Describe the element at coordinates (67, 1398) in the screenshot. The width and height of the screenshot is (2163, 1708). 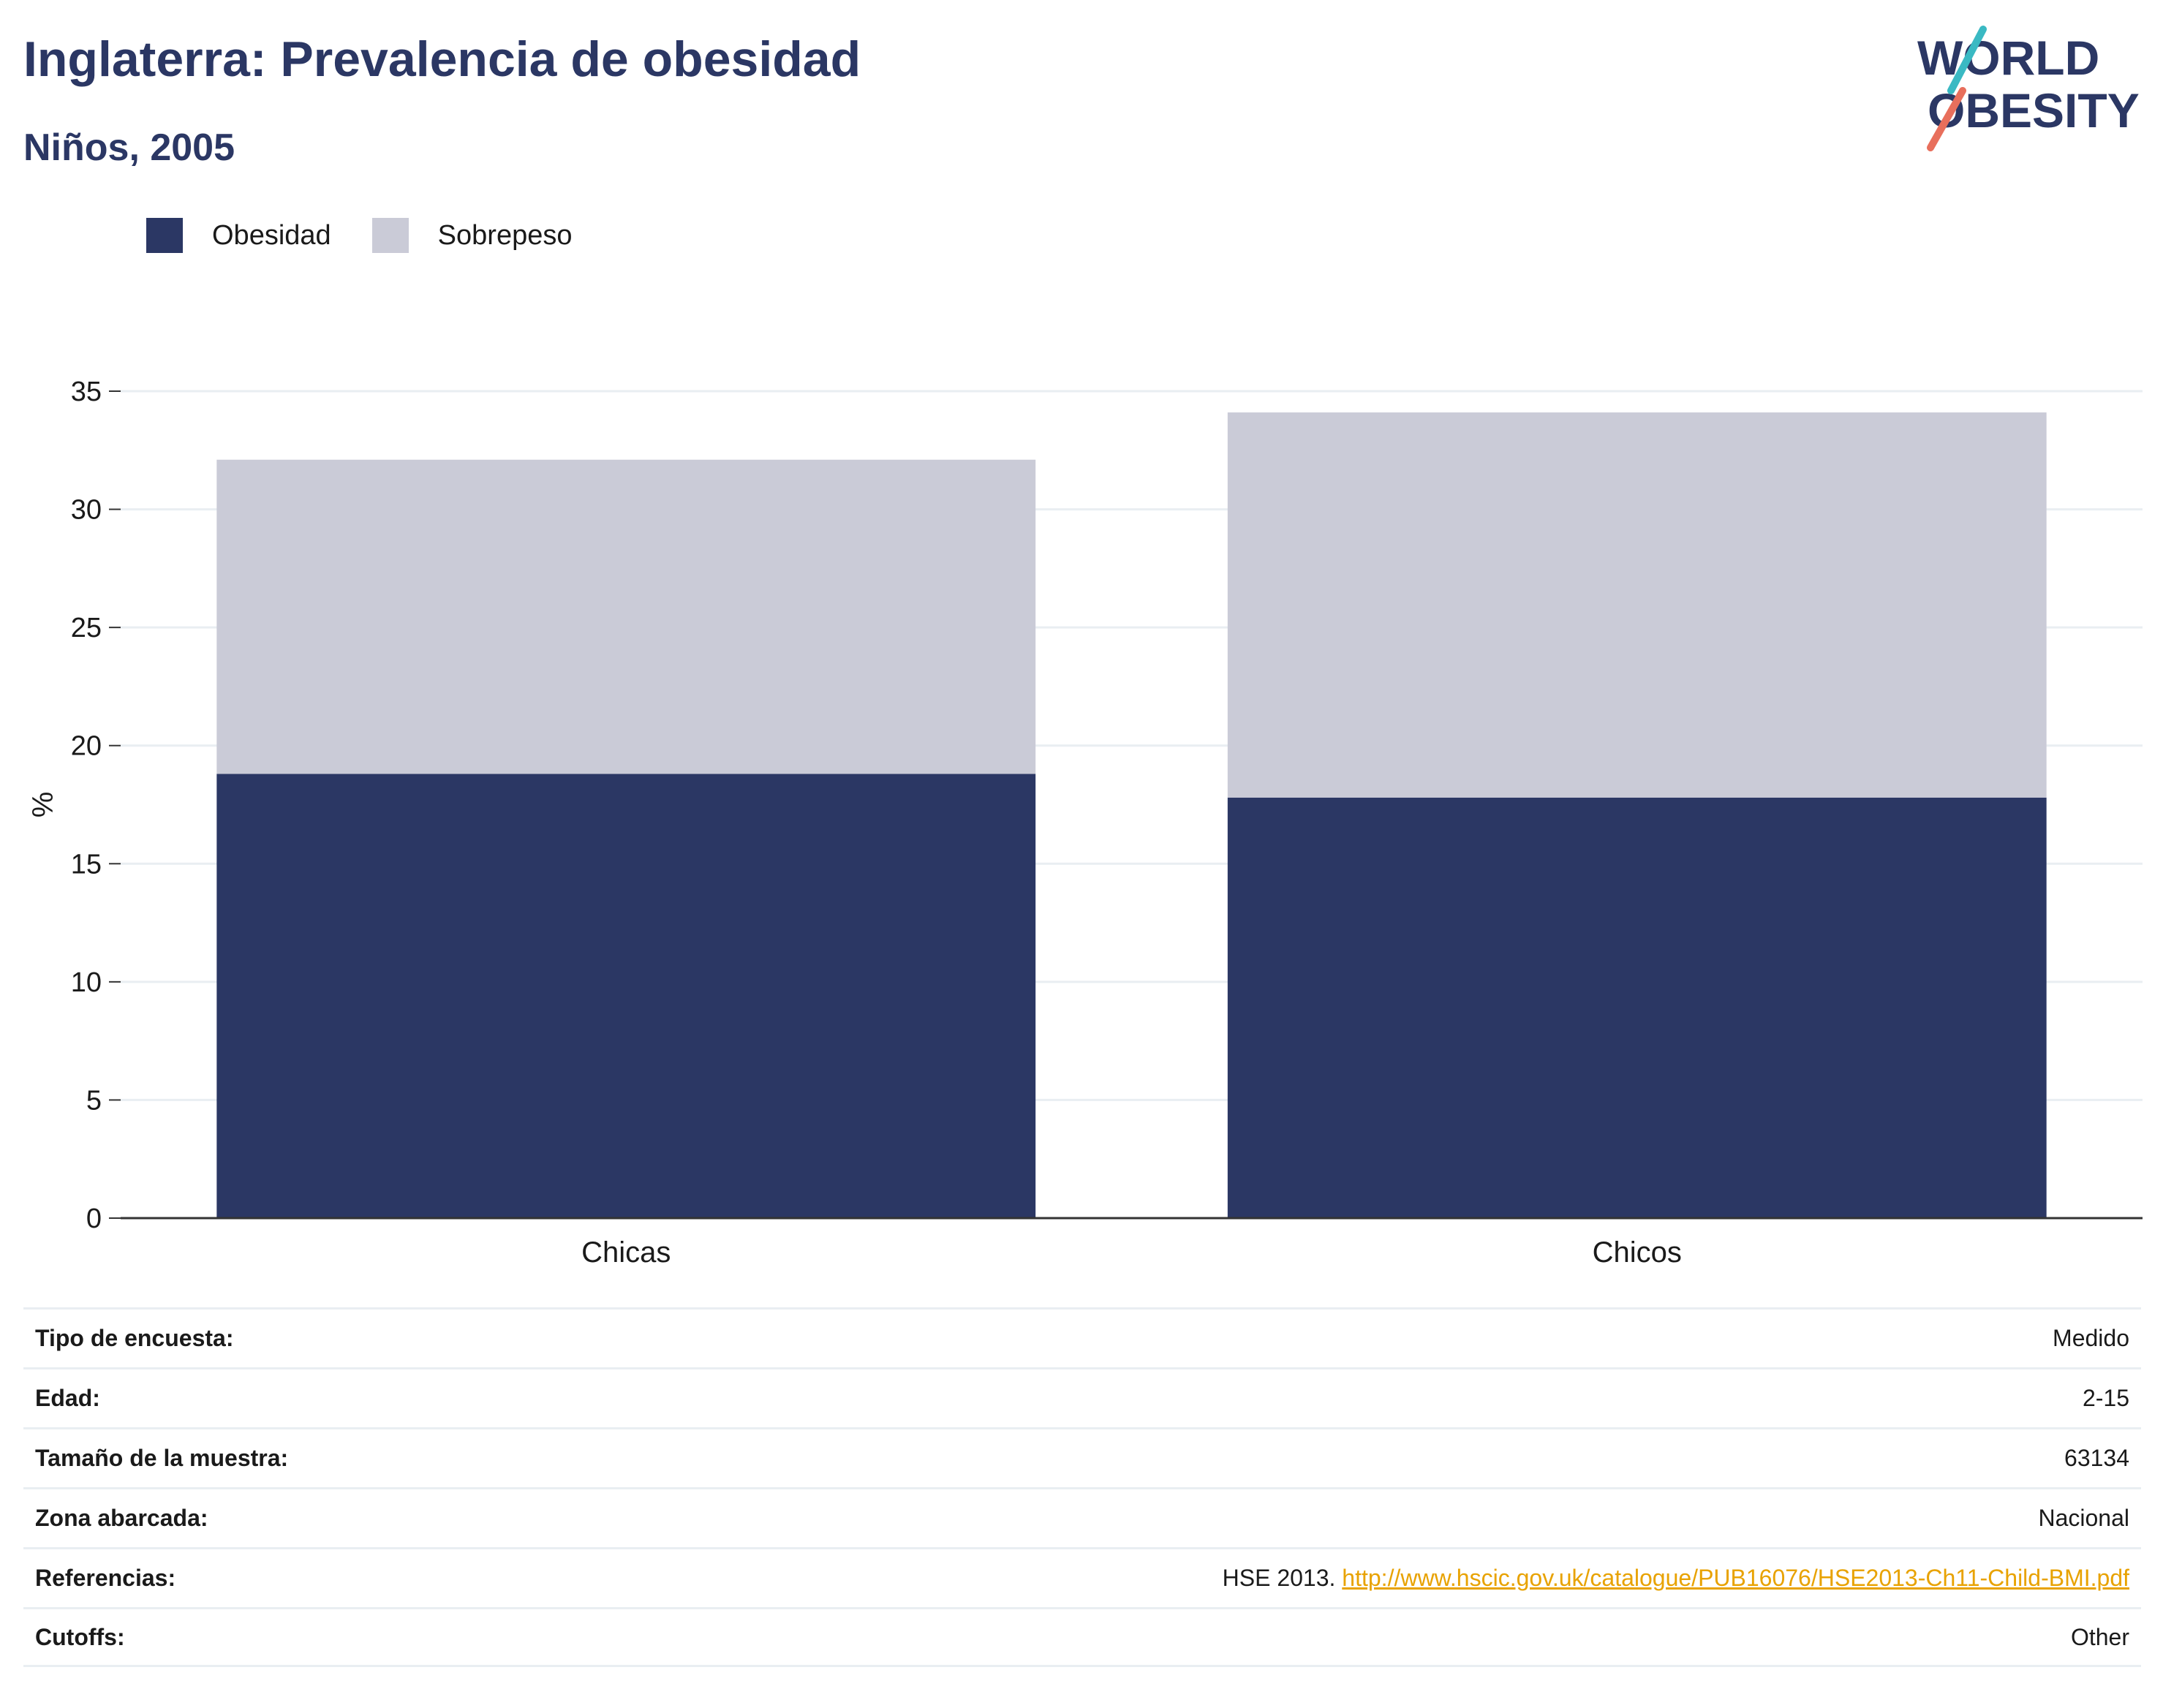
I see `meta-key: Edad:` at that location.